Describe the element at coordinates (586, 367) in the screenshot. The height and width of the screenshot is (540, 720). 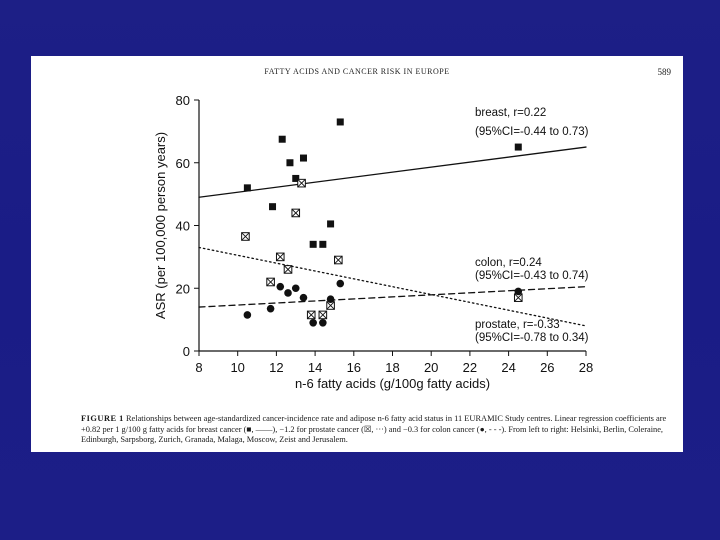
I see `x-tick-label: 28` at that location.